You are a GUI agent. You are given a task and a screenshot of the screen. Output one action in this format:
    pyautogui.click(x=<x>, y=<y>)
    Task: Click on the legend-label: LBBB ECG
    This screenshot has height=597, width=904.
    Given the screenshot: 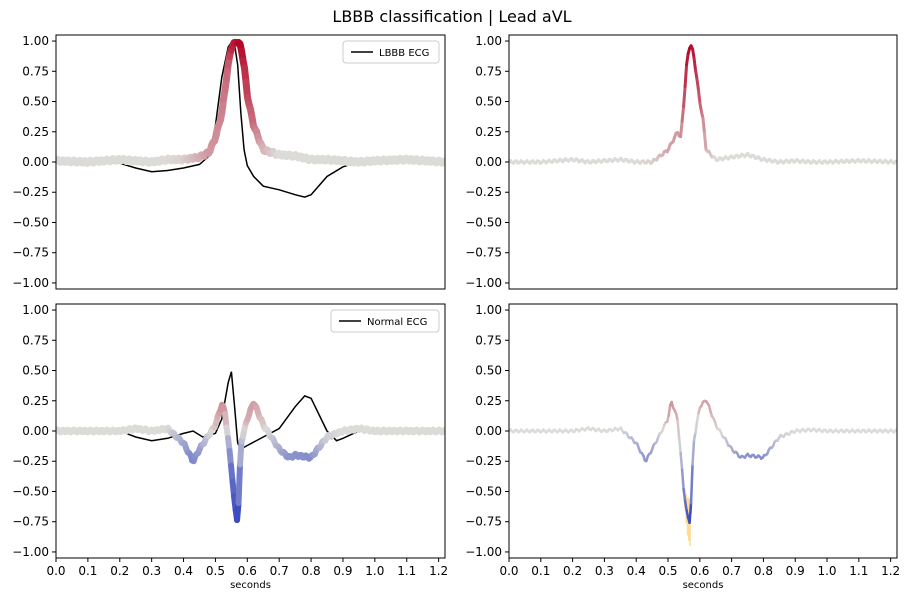 What is the action you would take?
    pyautogui.click(x=404, y=53)
    